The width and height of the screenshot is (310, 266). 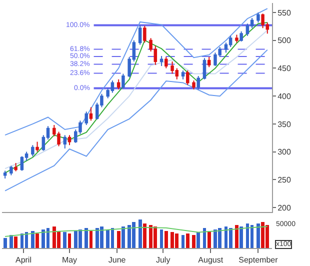 What do you see at coordinates (285, 41) in the screenshot?
I see `y-tick-label: 500` at bounding box center [285, 41].